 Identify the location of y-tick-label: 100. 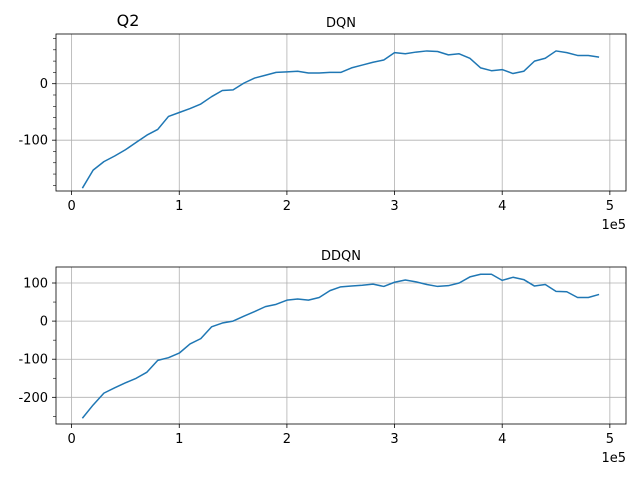
(35, 284).